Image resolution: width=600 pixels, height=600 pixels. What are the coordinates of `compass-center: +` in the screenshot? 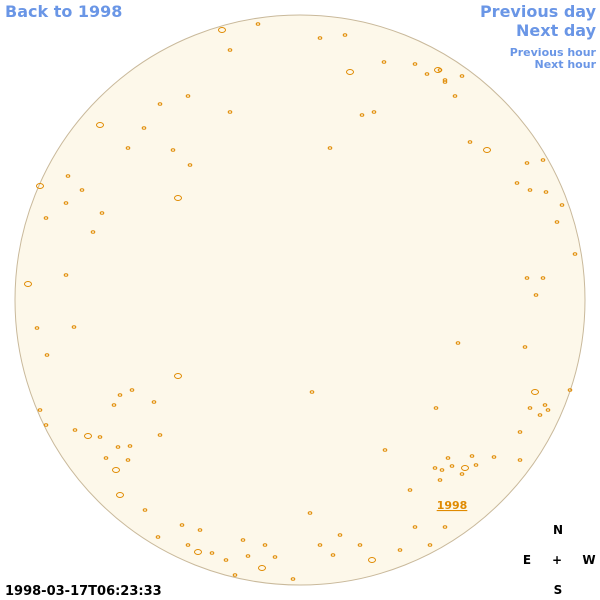 It's located at (557, 560).